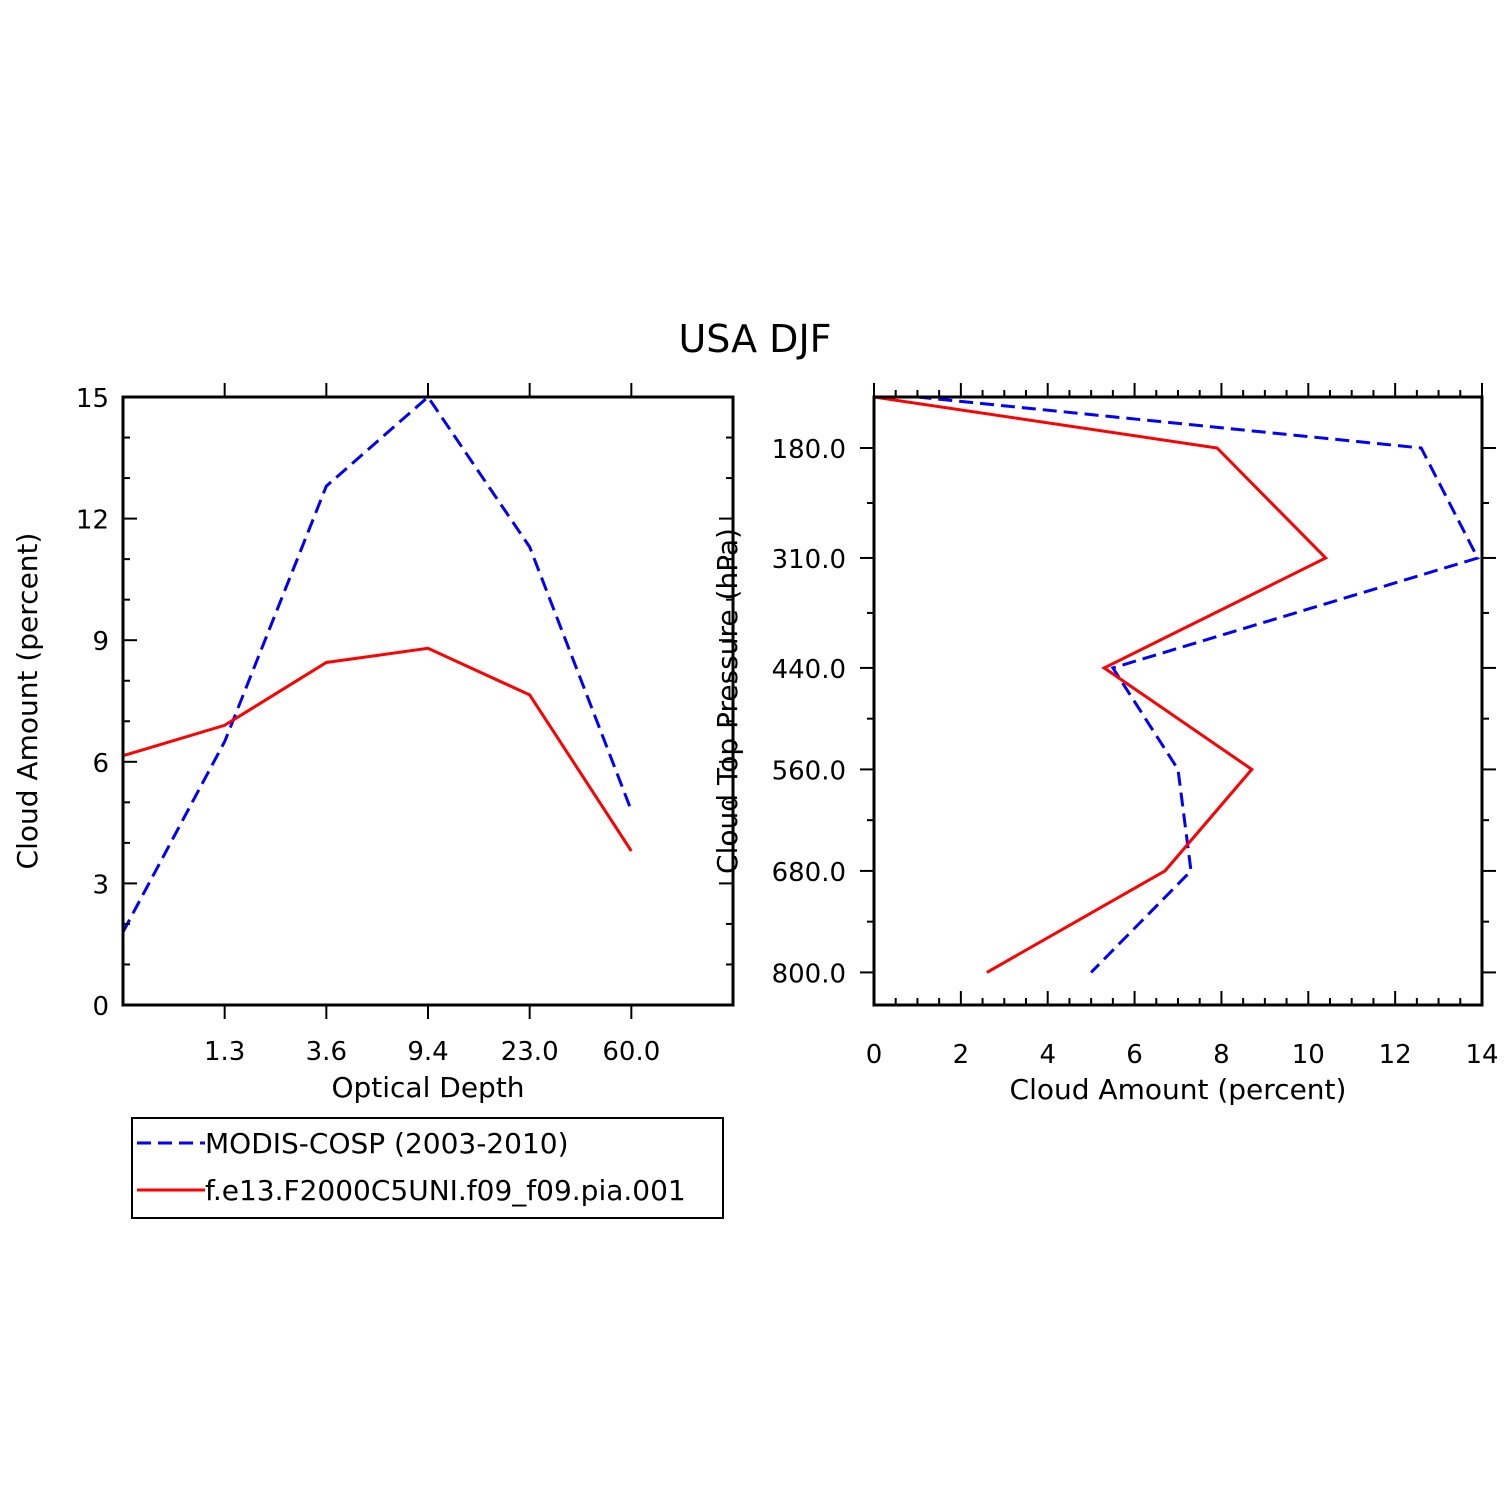 The width and height of the screenshot is (1510, 1510). What do you see at coordinates (427, 1052) in the screenshot?
I see `left-x-tick-label: 9.4` at bounding box center [427, 1052].